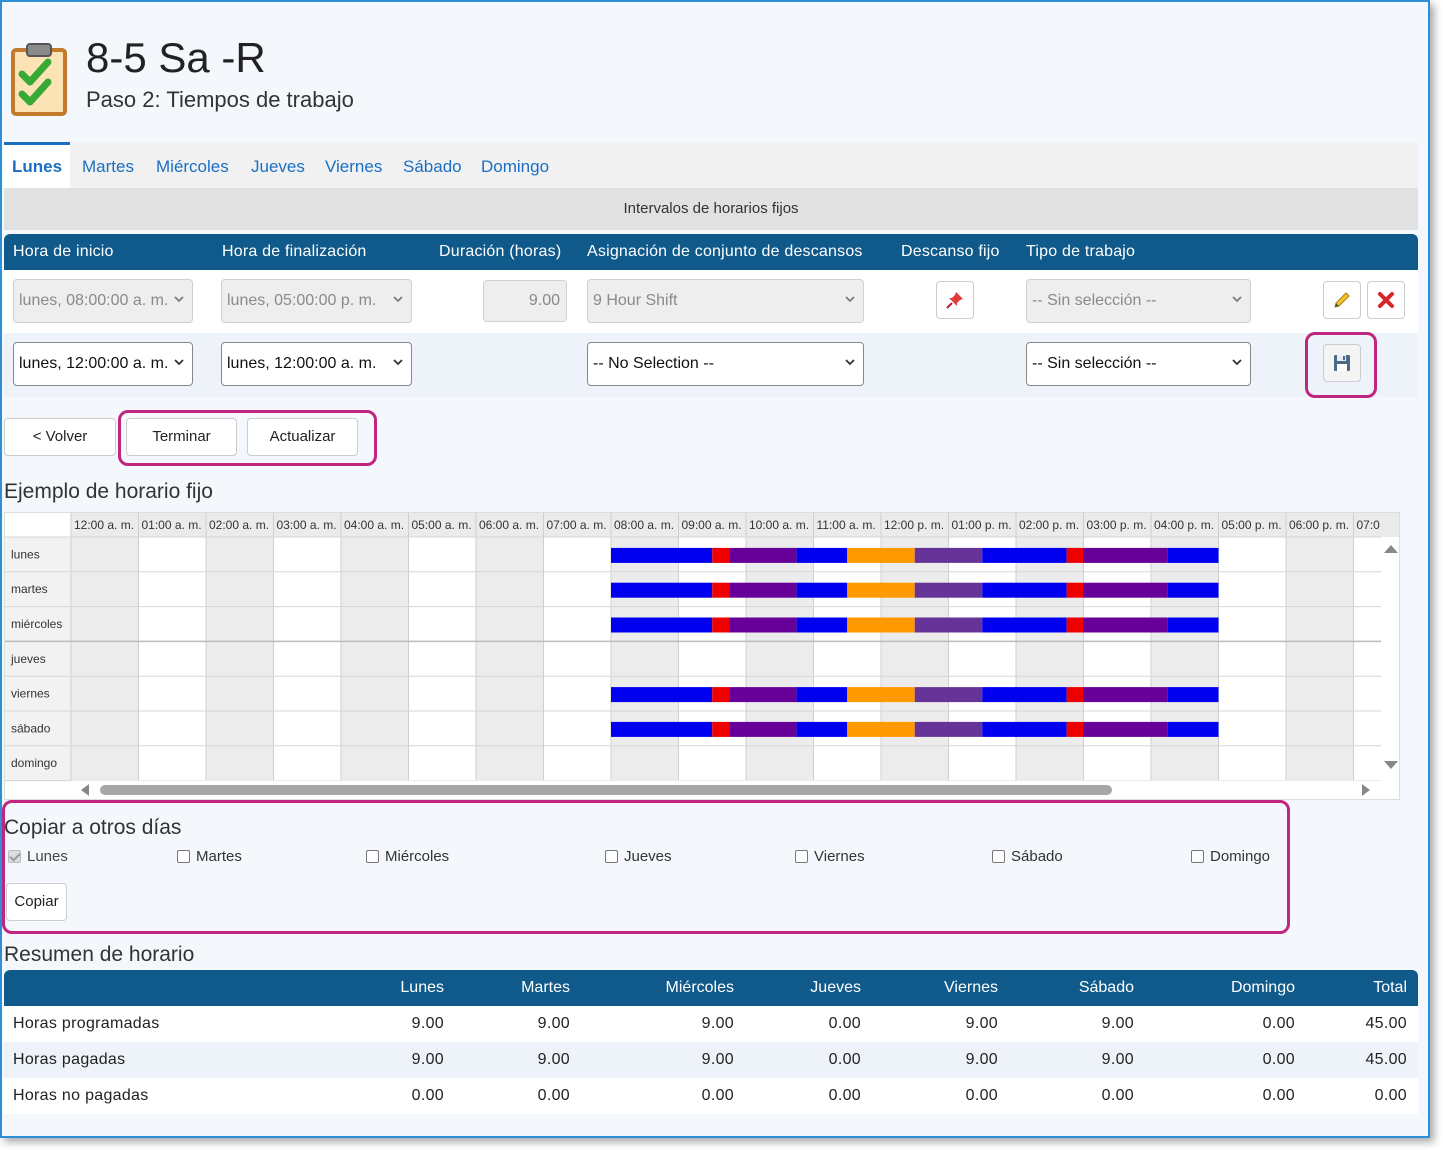  Describe the element at coordinates (638, 856) in the screenshot. I see `copy-day-jueves: Jueves` at that location.